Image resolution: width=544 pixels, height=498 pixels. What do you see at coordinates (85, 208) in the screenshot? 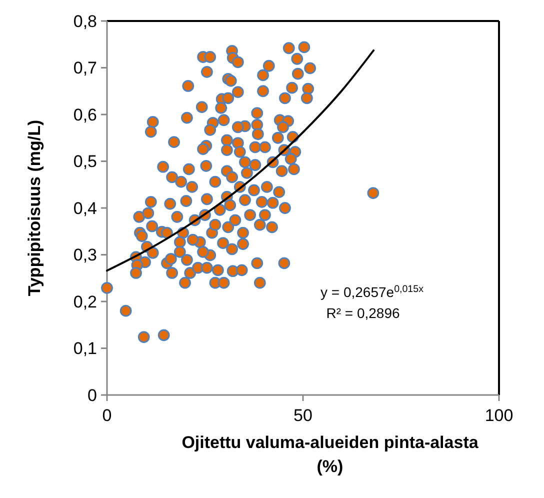
I see `y-tick-label: 0,4` at bounding box center [85, 208].